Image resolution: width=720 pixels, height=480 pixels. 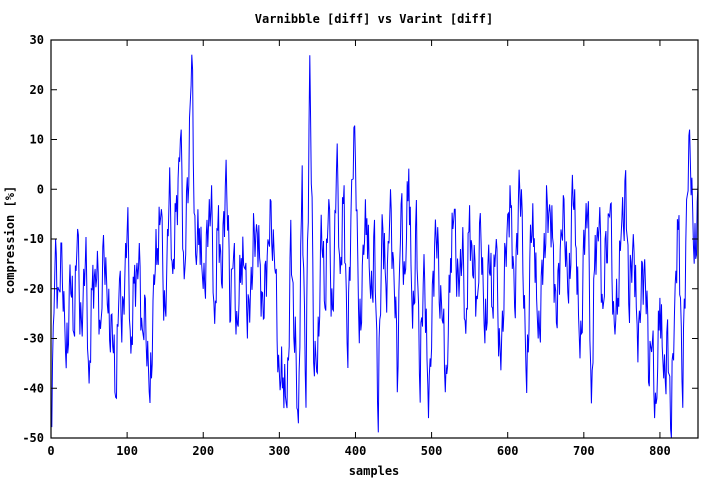 I want to click on y-tick-label: 10, so click(x=37, y=140).